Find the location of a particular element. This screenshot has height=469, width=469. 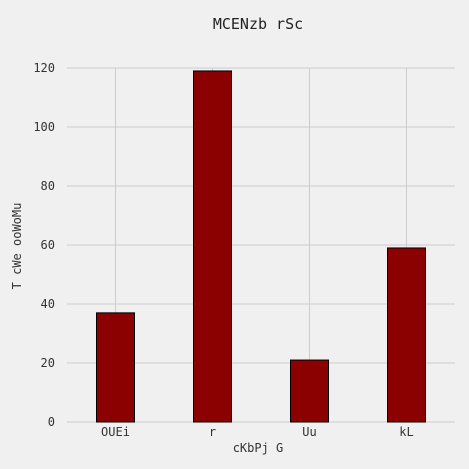

y-axis-ticks: 0 20 40 60 80 100 120 is located at coordinates (44, 245).